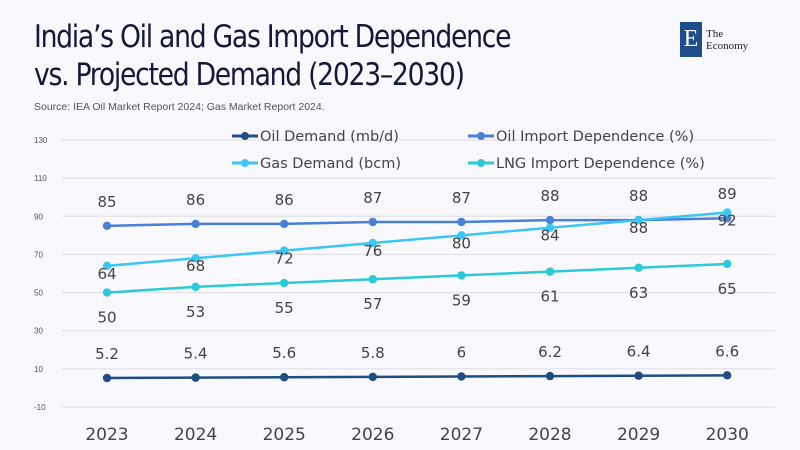 The image size is (800, 450). I want to click on x-tick-label: 2028, so click(549, 435).